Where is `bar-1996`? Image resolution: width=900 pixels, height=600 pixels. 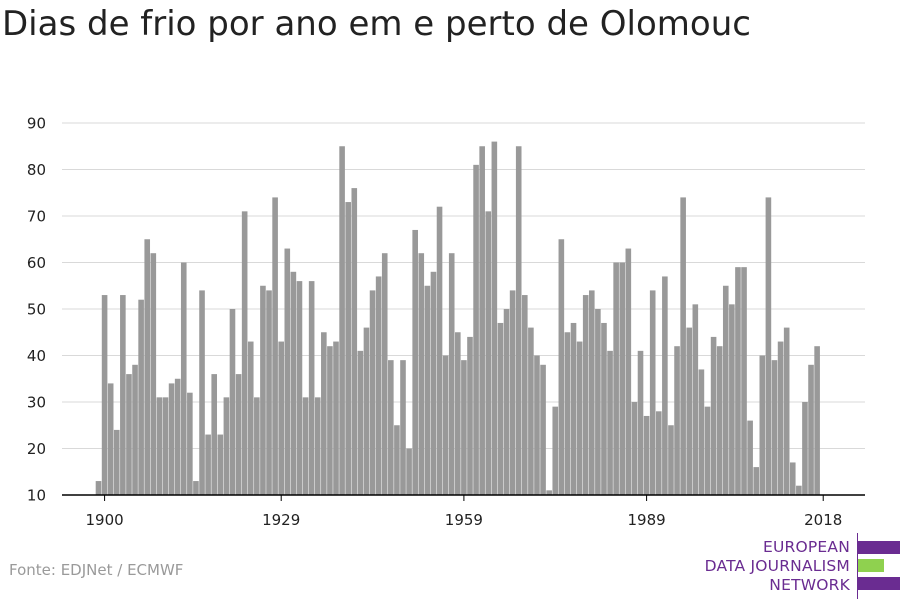 bar-1996 is located at coordinates (689, 411).